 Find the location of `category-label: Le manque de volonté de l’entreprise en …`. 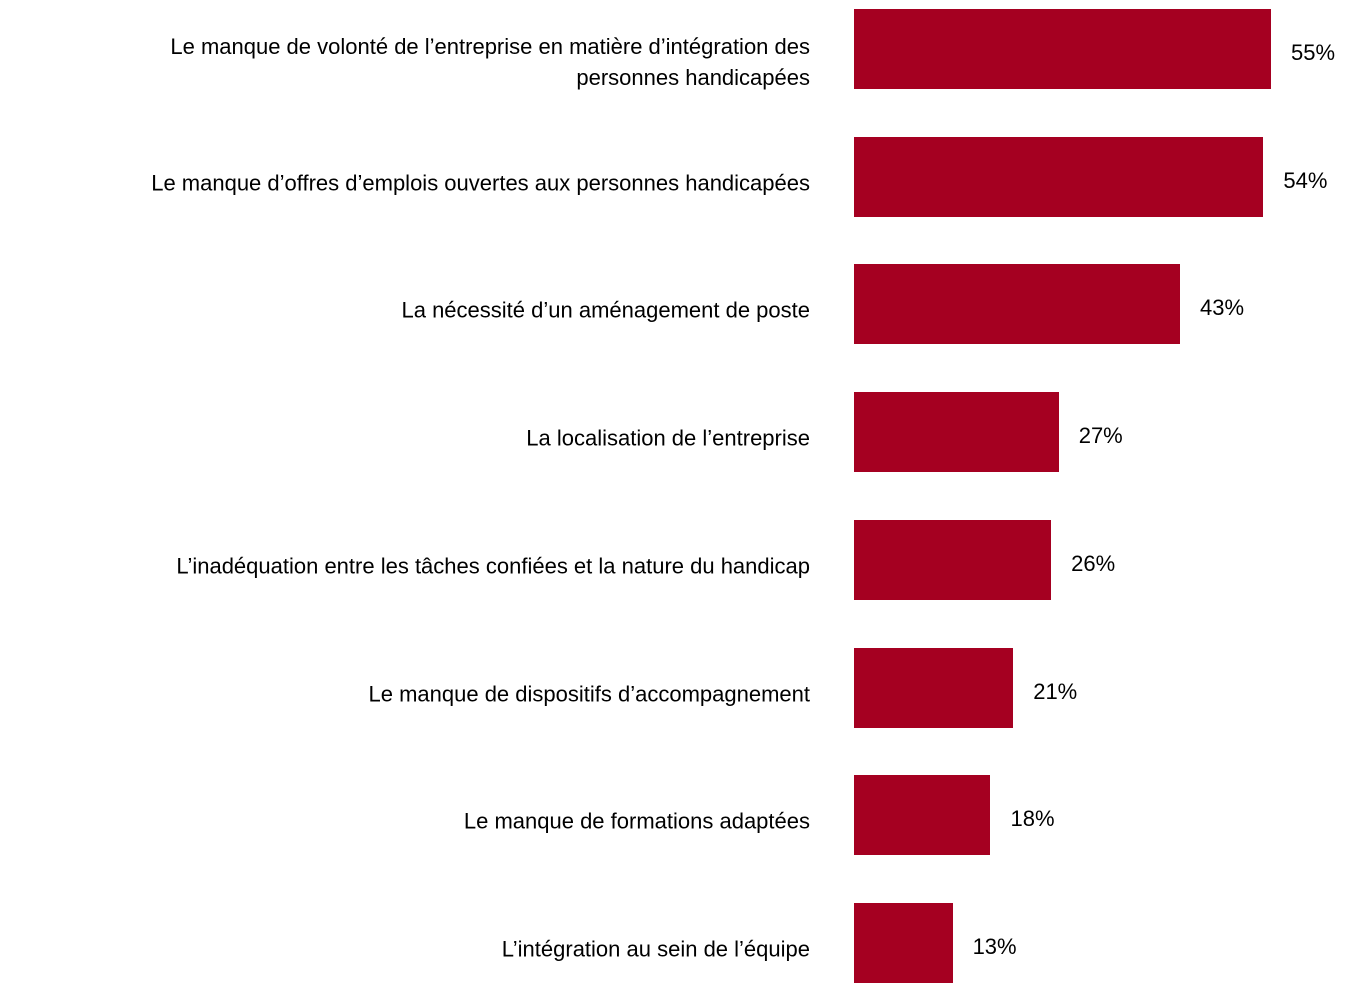

category-label: Le manque de volonté de l’entreprise en … is located at coordinates (490, 62).